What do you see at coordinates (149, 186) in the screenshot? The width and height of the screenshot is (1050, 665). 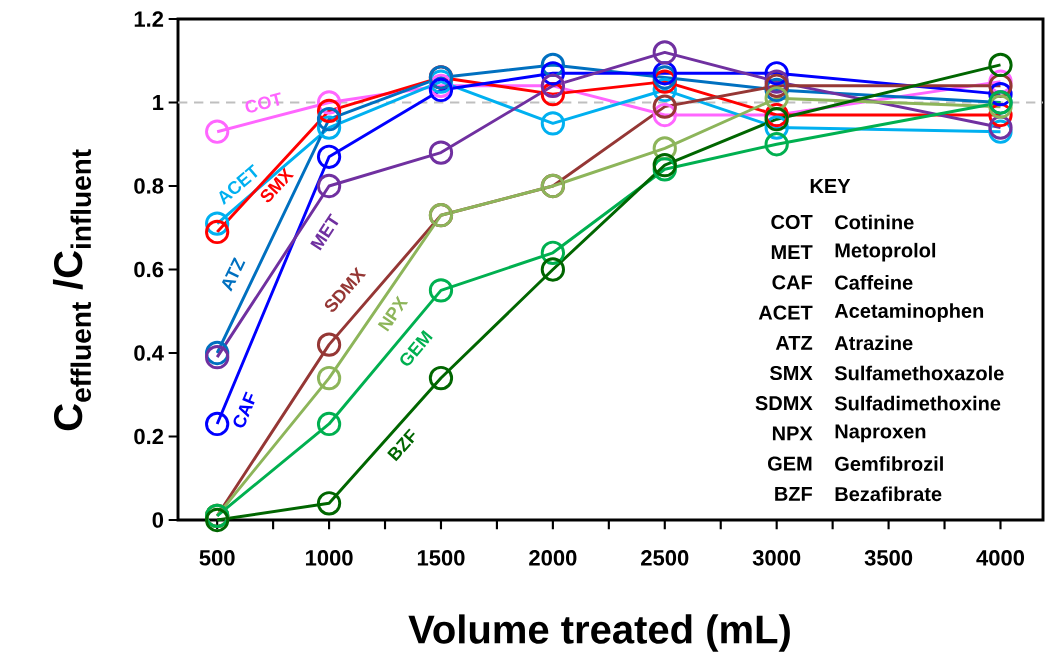 I see `y-tick-label: 0.8` at bounding box center [149, 186].